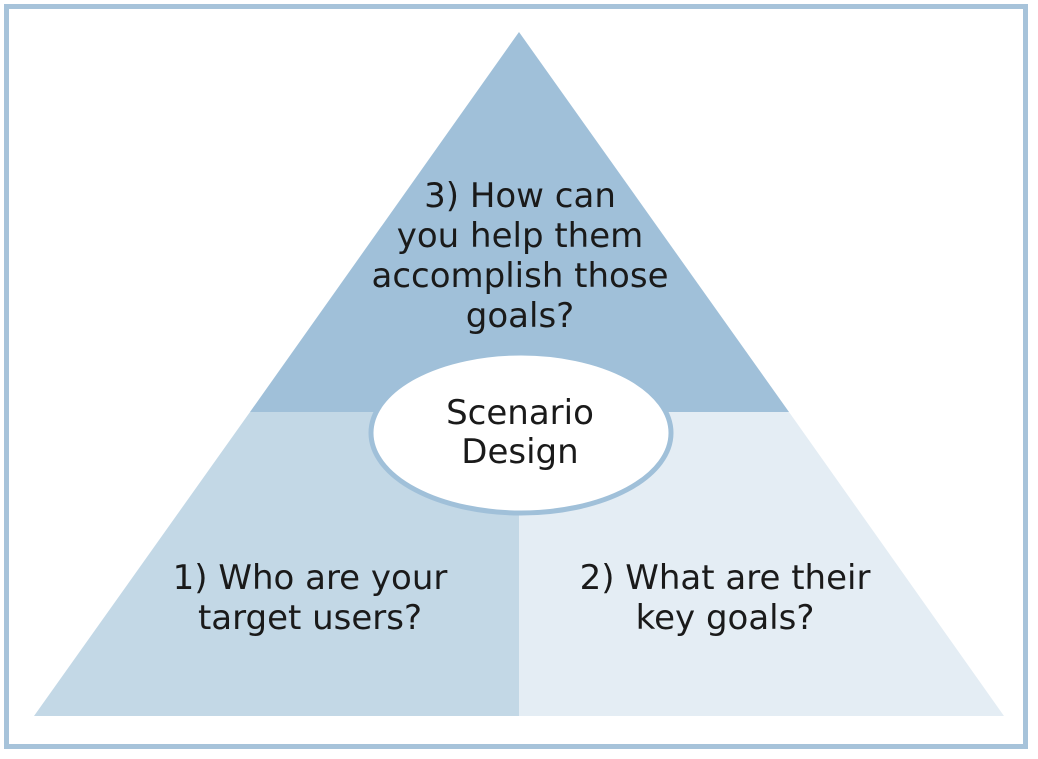 This screenshot has height=759, width=1038. What do you see at coordinates (725, 598) in the screenshot?
I see `right-section-label: 2) What are their key goals?` at bounding box center [725, 598].